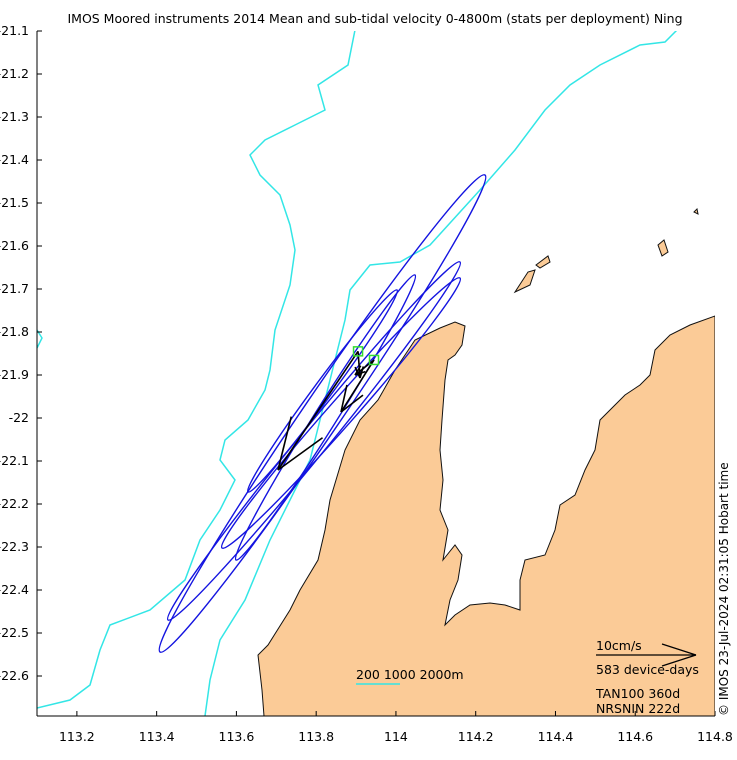 This screenshot has width=737, height=760. What do you see at coordinates (19, 417) in the screenshot?
I see `y-tick-label: -22` at bounding box center [19, 417].